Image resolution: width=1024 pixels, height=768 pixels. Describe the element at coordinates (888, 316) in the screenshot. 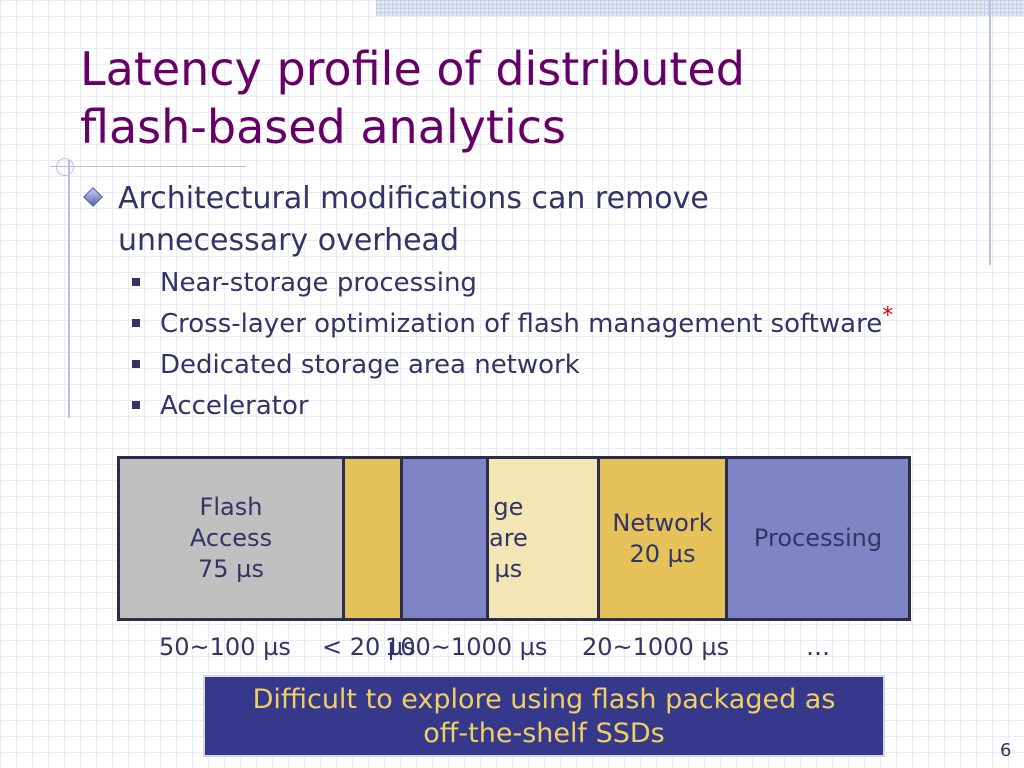

I see `footnote-marker: *` at that location.